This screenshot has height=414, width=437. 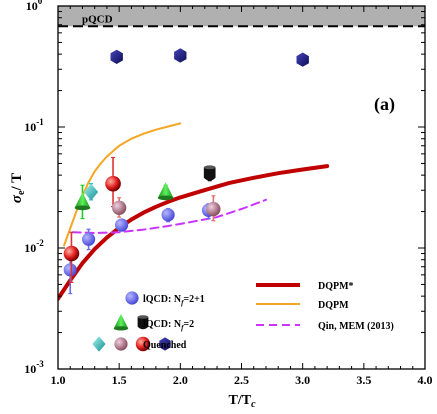 What do you see at coordinates (34, 246) in the screenshot?
I see `y-tick-label: 10⁻²` at bounding box center [34, 246].